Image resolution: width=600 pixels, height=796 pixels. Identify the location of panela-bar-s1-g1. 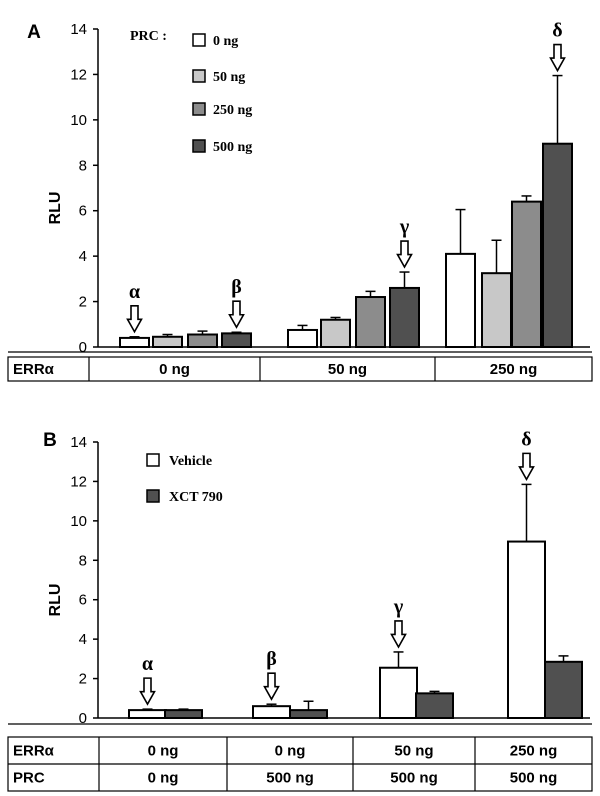
(335, 333).